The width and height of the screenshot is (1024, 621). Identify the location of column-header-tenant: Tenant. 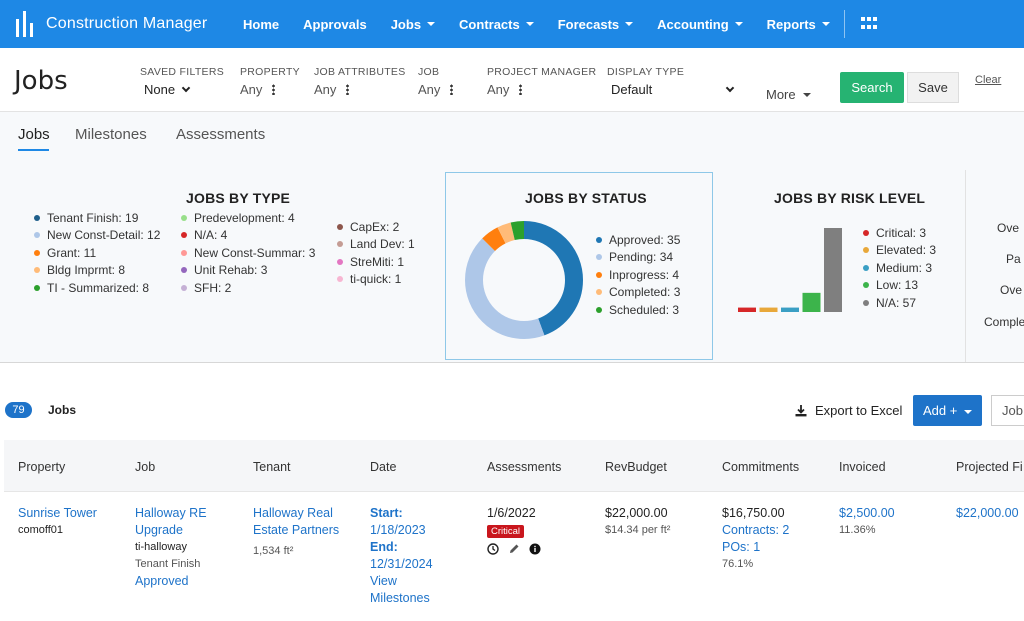
(272, 467).